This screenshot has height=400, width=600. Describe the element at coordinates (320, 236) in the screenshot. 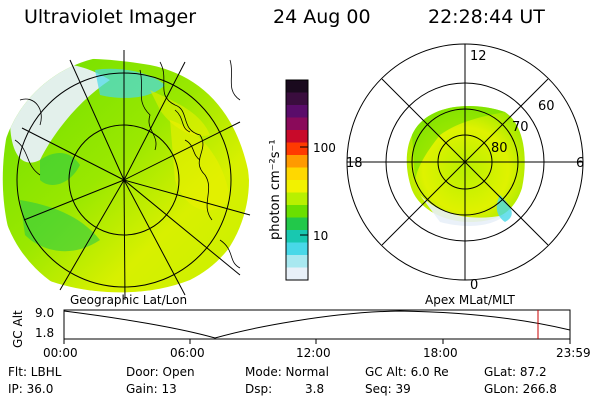

I see `colorbar-tick-10: 10` at that location.